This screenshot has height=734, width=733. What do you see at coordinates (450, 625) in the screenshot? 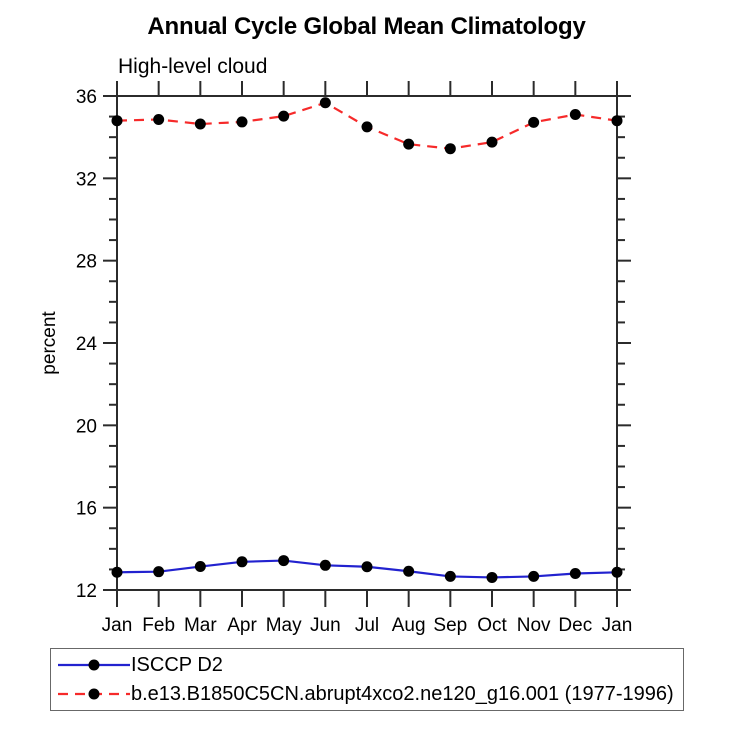
I see `x-tick-label: Sep` at bounding box center [450, 625].